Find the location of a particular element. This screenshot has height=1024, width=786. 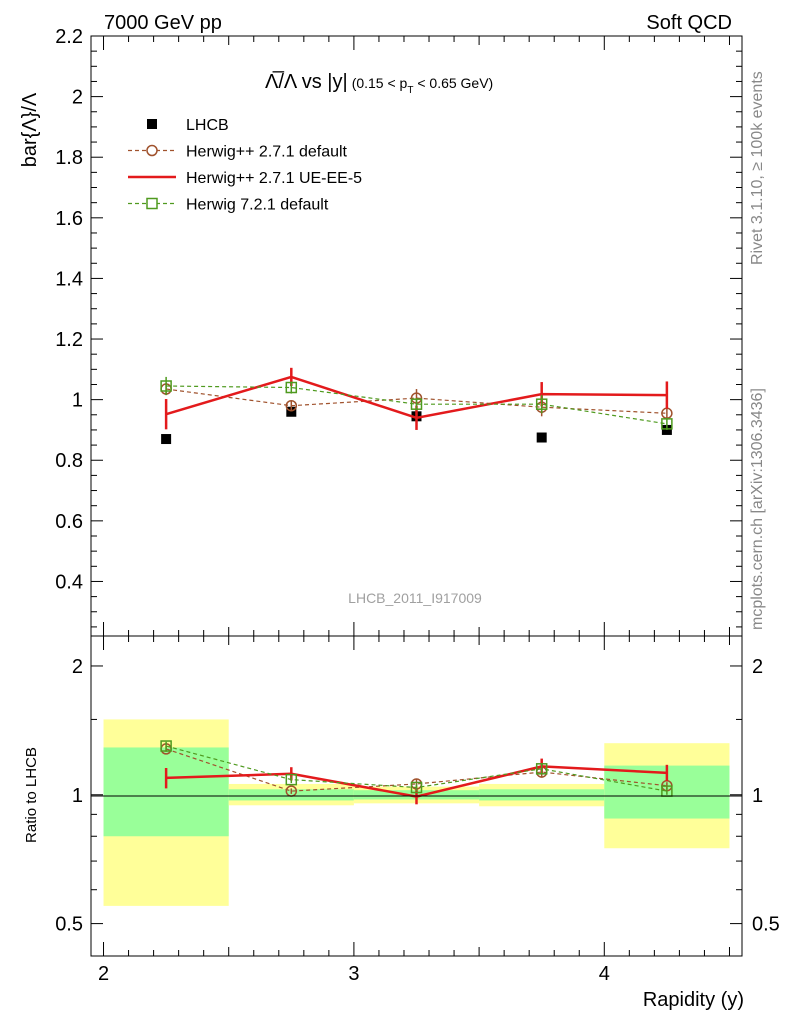

main-ytick-label: 1 is located at coordinates (77, 401).